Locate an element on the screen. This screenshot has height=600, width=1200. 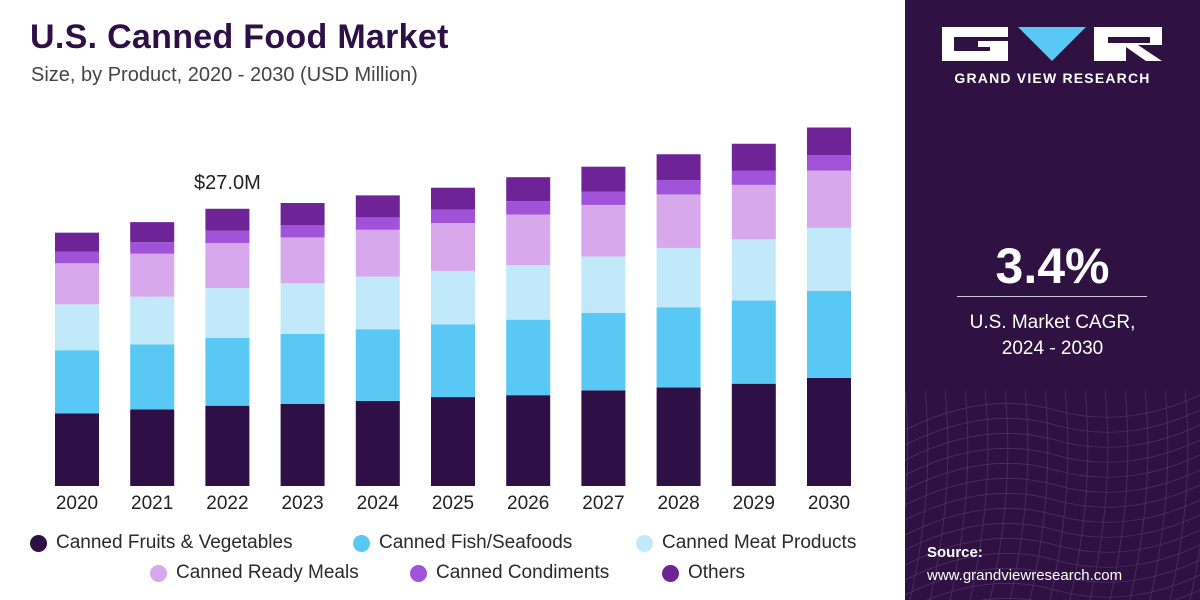
x-tick-label-2029: 2029 is located at coordinates (754, 503).